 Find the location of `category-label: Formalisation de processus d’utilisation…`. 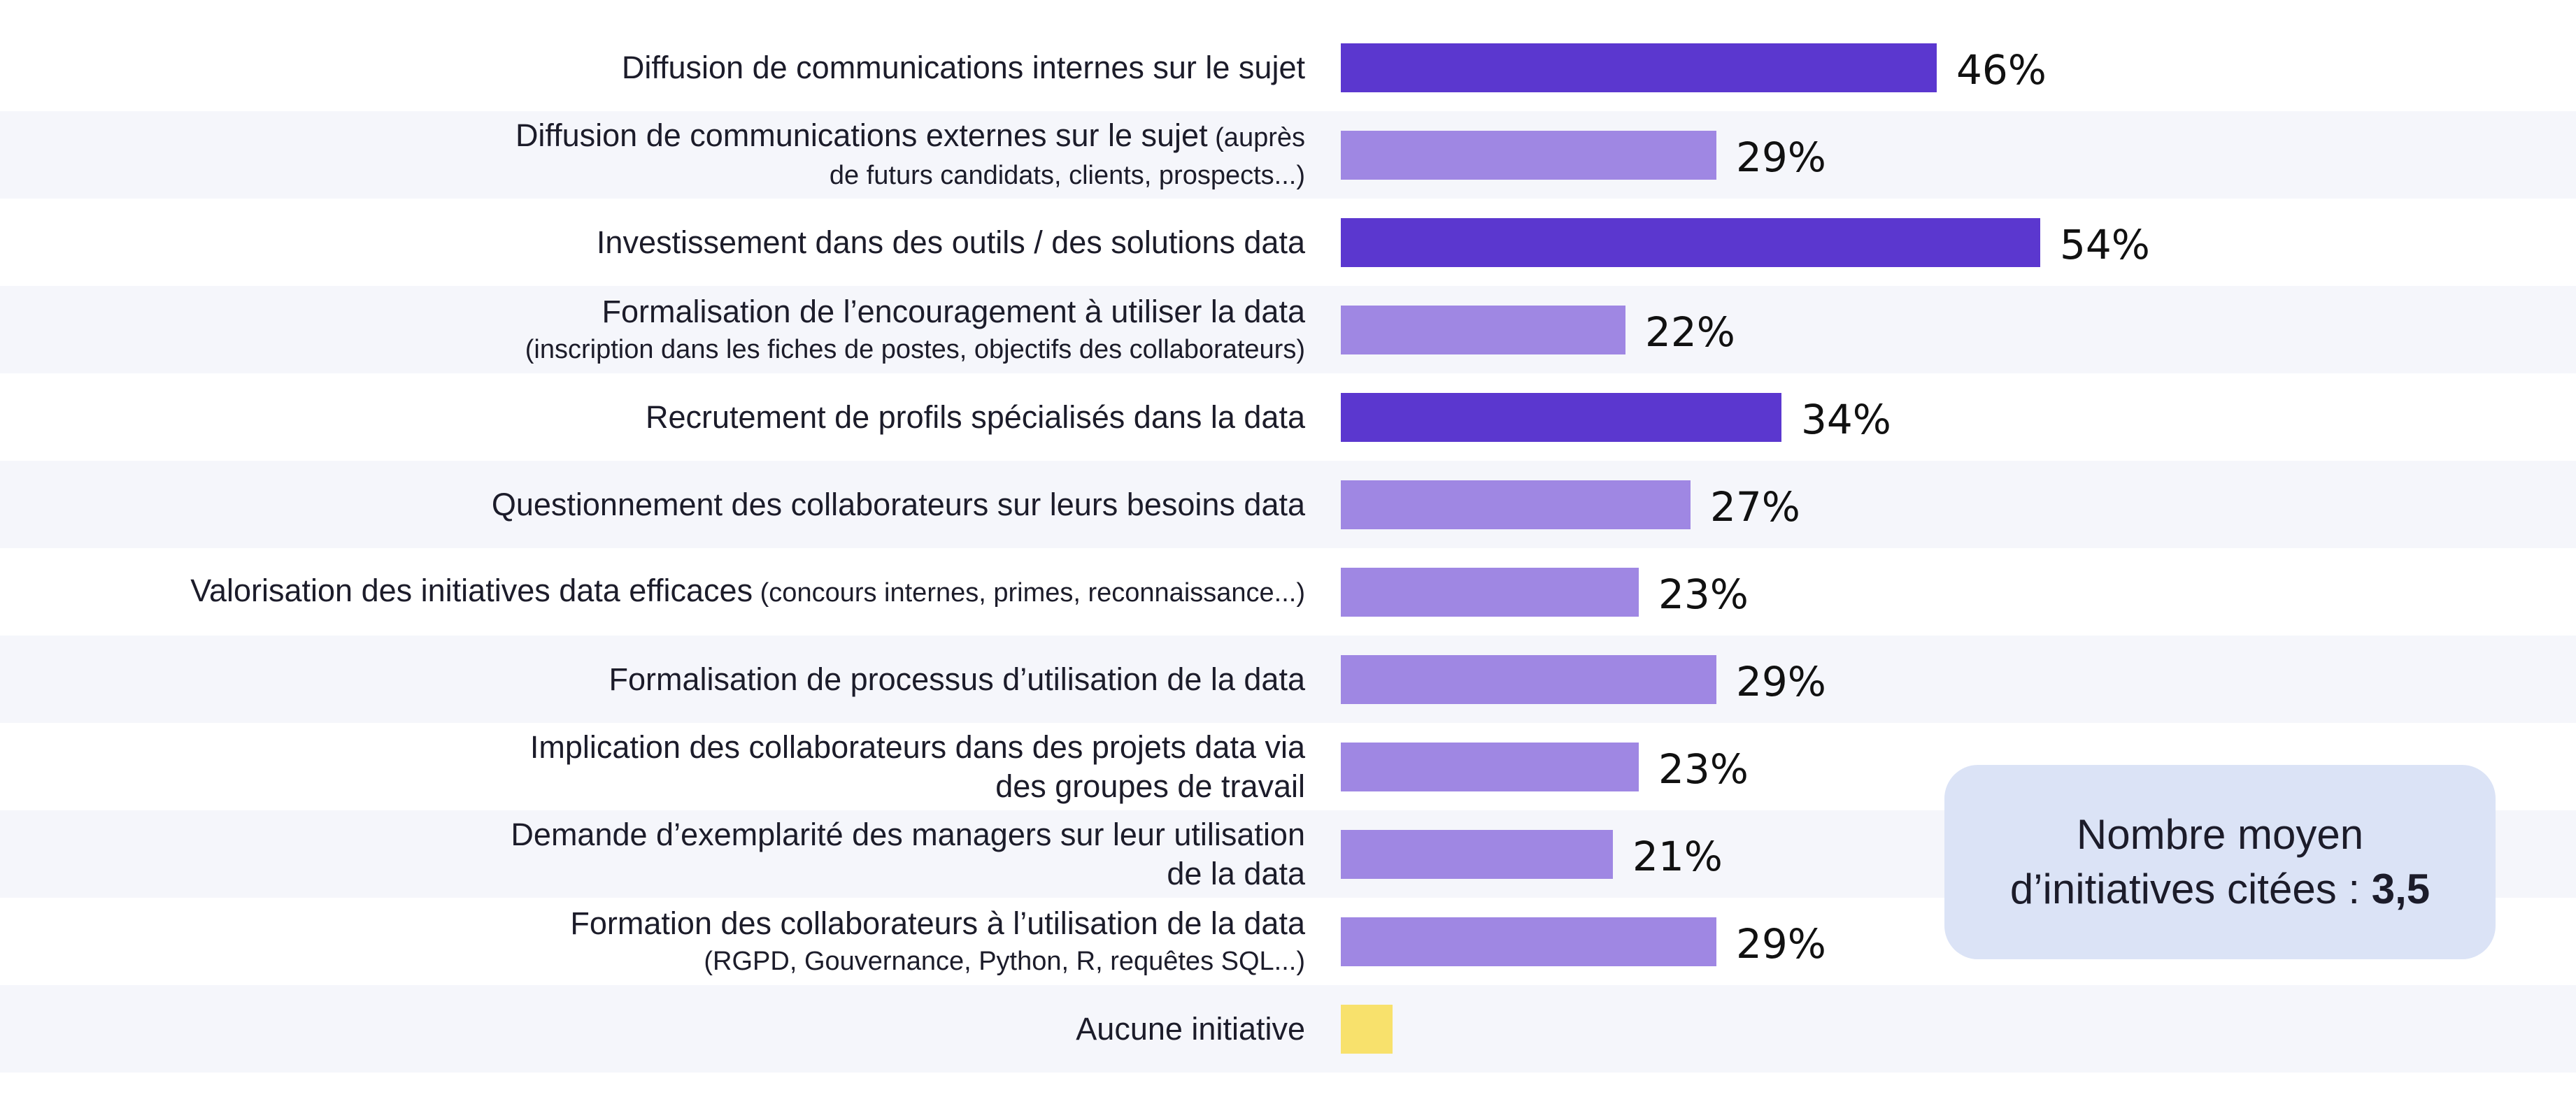

category-label: Formalisation de processus d’utilisation… is located at coordinates (652, 679).